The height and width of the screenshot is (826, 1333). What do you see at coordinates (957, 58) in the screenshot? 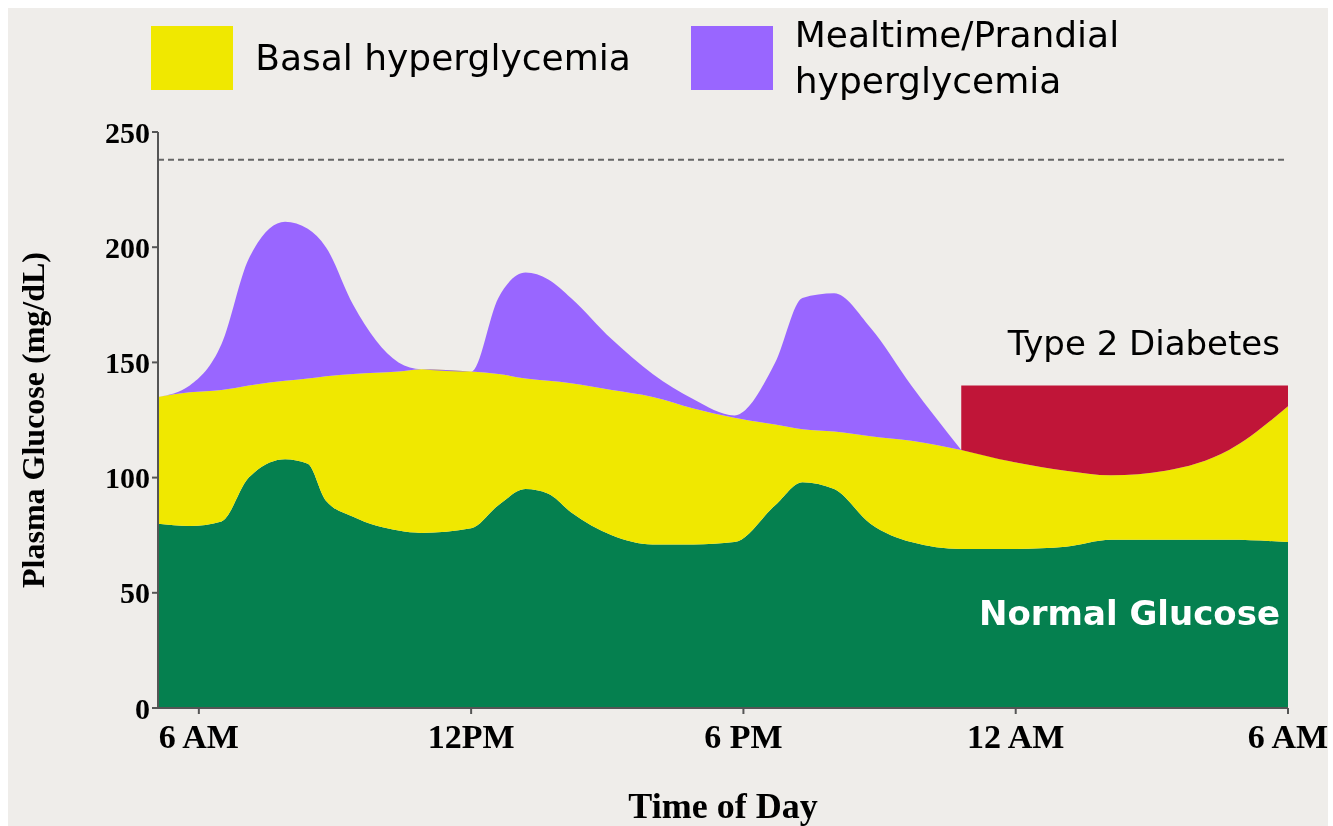
I see `legend-label: Mealtime/Prandial hyperglycemia` at bounding box center [957, 58].